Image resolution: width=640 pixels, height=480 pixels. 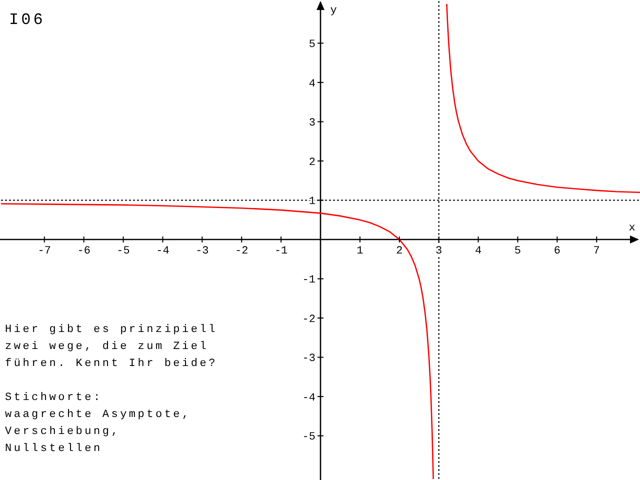 I want to click on annotation: Hier gibt es prinzipiell zwei wege, die zum Ziel führen. Kennt Ihr beide?, so click(x=111, y=347).